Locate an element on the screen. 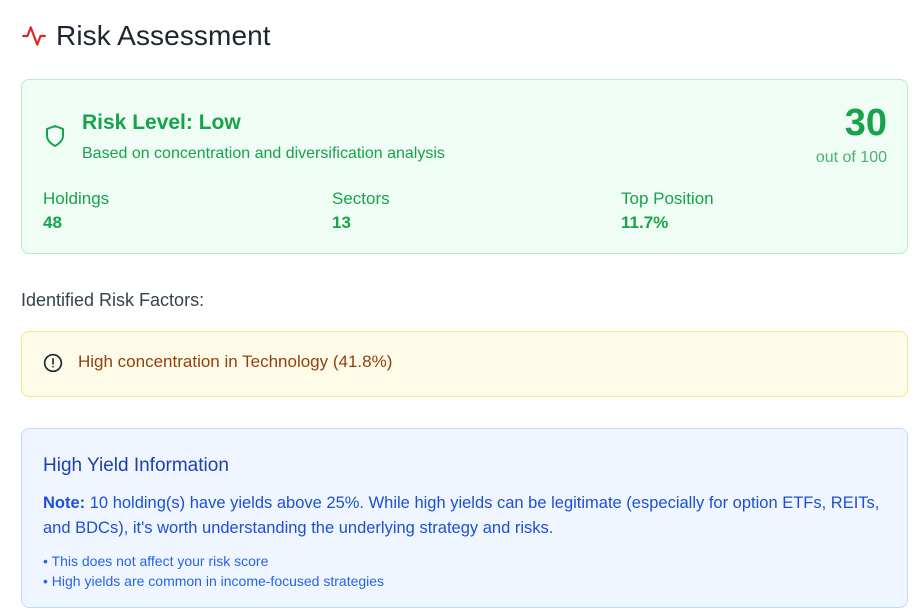 This screenshot has height=614, width=921. shield-icon is located at coordinates (55, 136).